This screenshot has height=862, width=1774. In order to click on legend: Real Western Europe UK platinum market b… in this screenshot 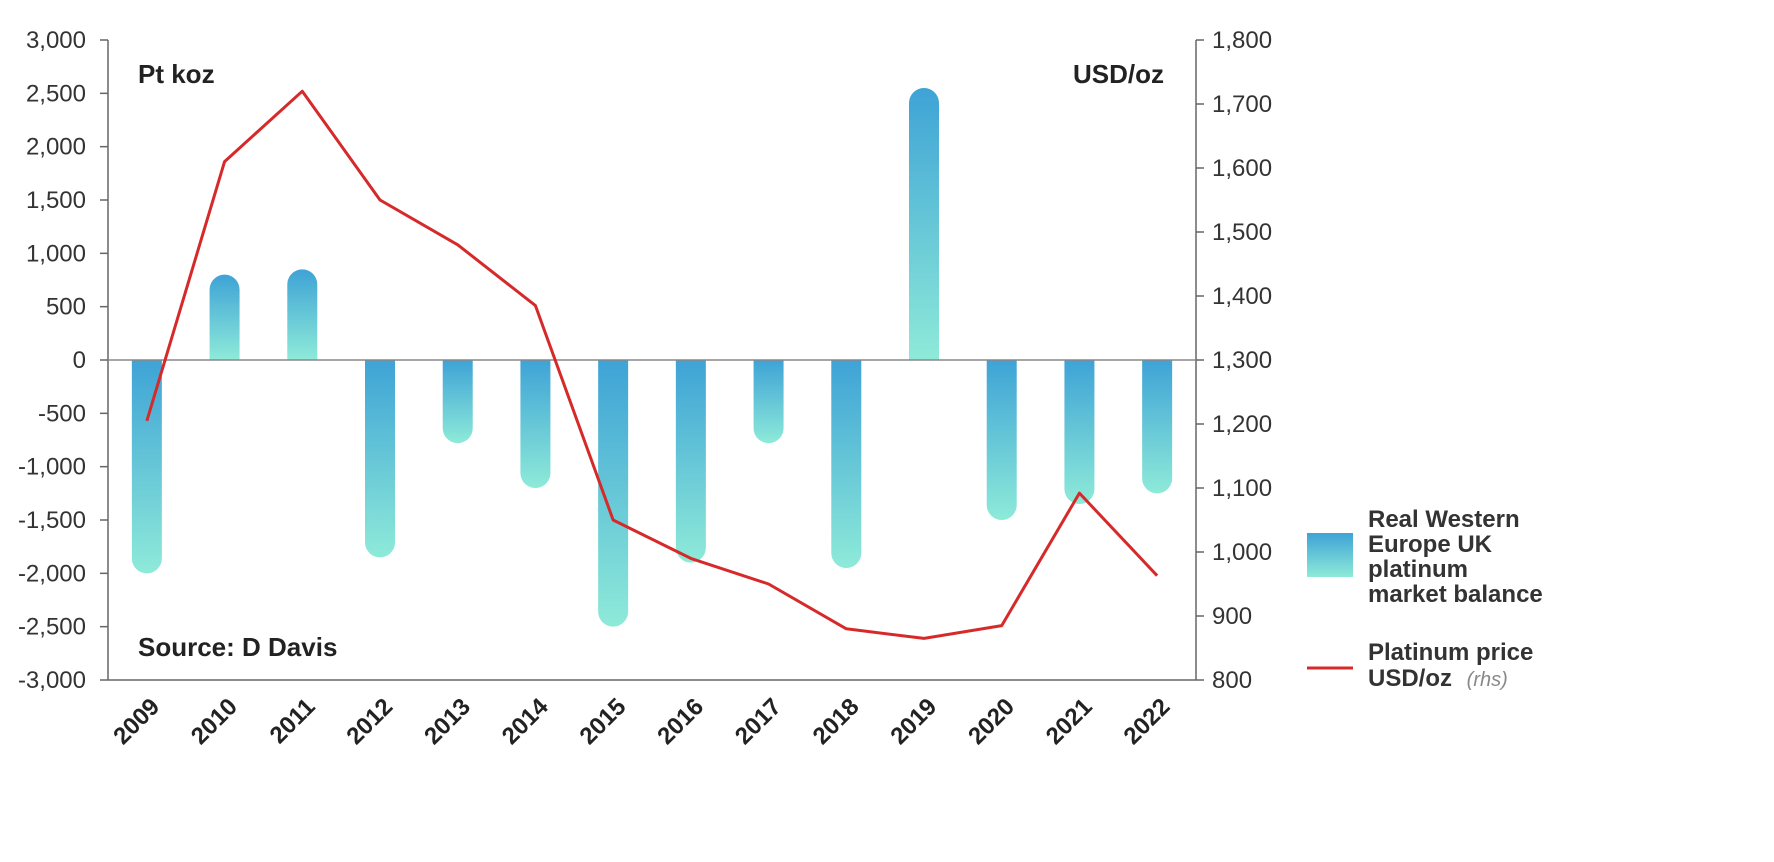, I will do `click(1425, 599)`.